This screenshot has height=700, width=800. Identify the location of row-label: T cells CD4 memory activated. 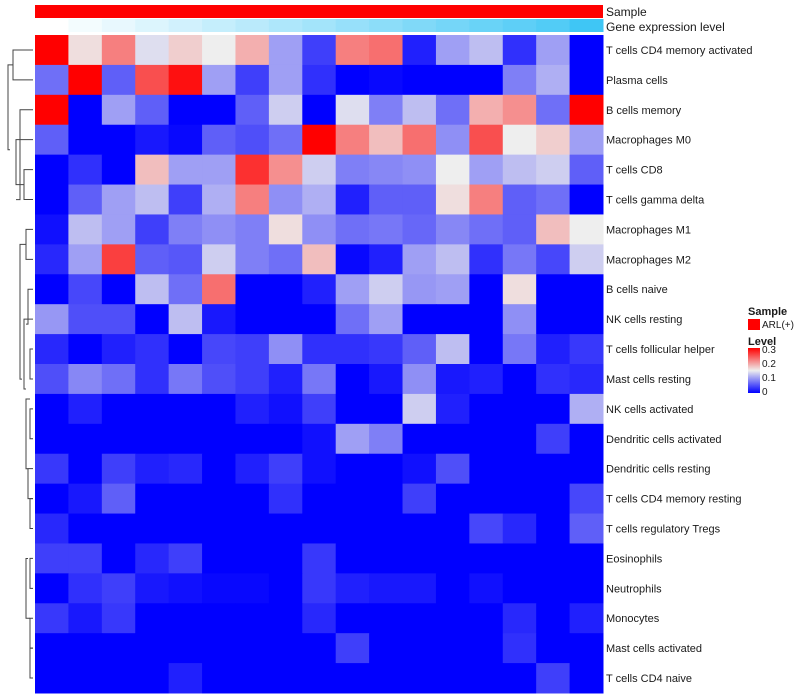
(679, 51).